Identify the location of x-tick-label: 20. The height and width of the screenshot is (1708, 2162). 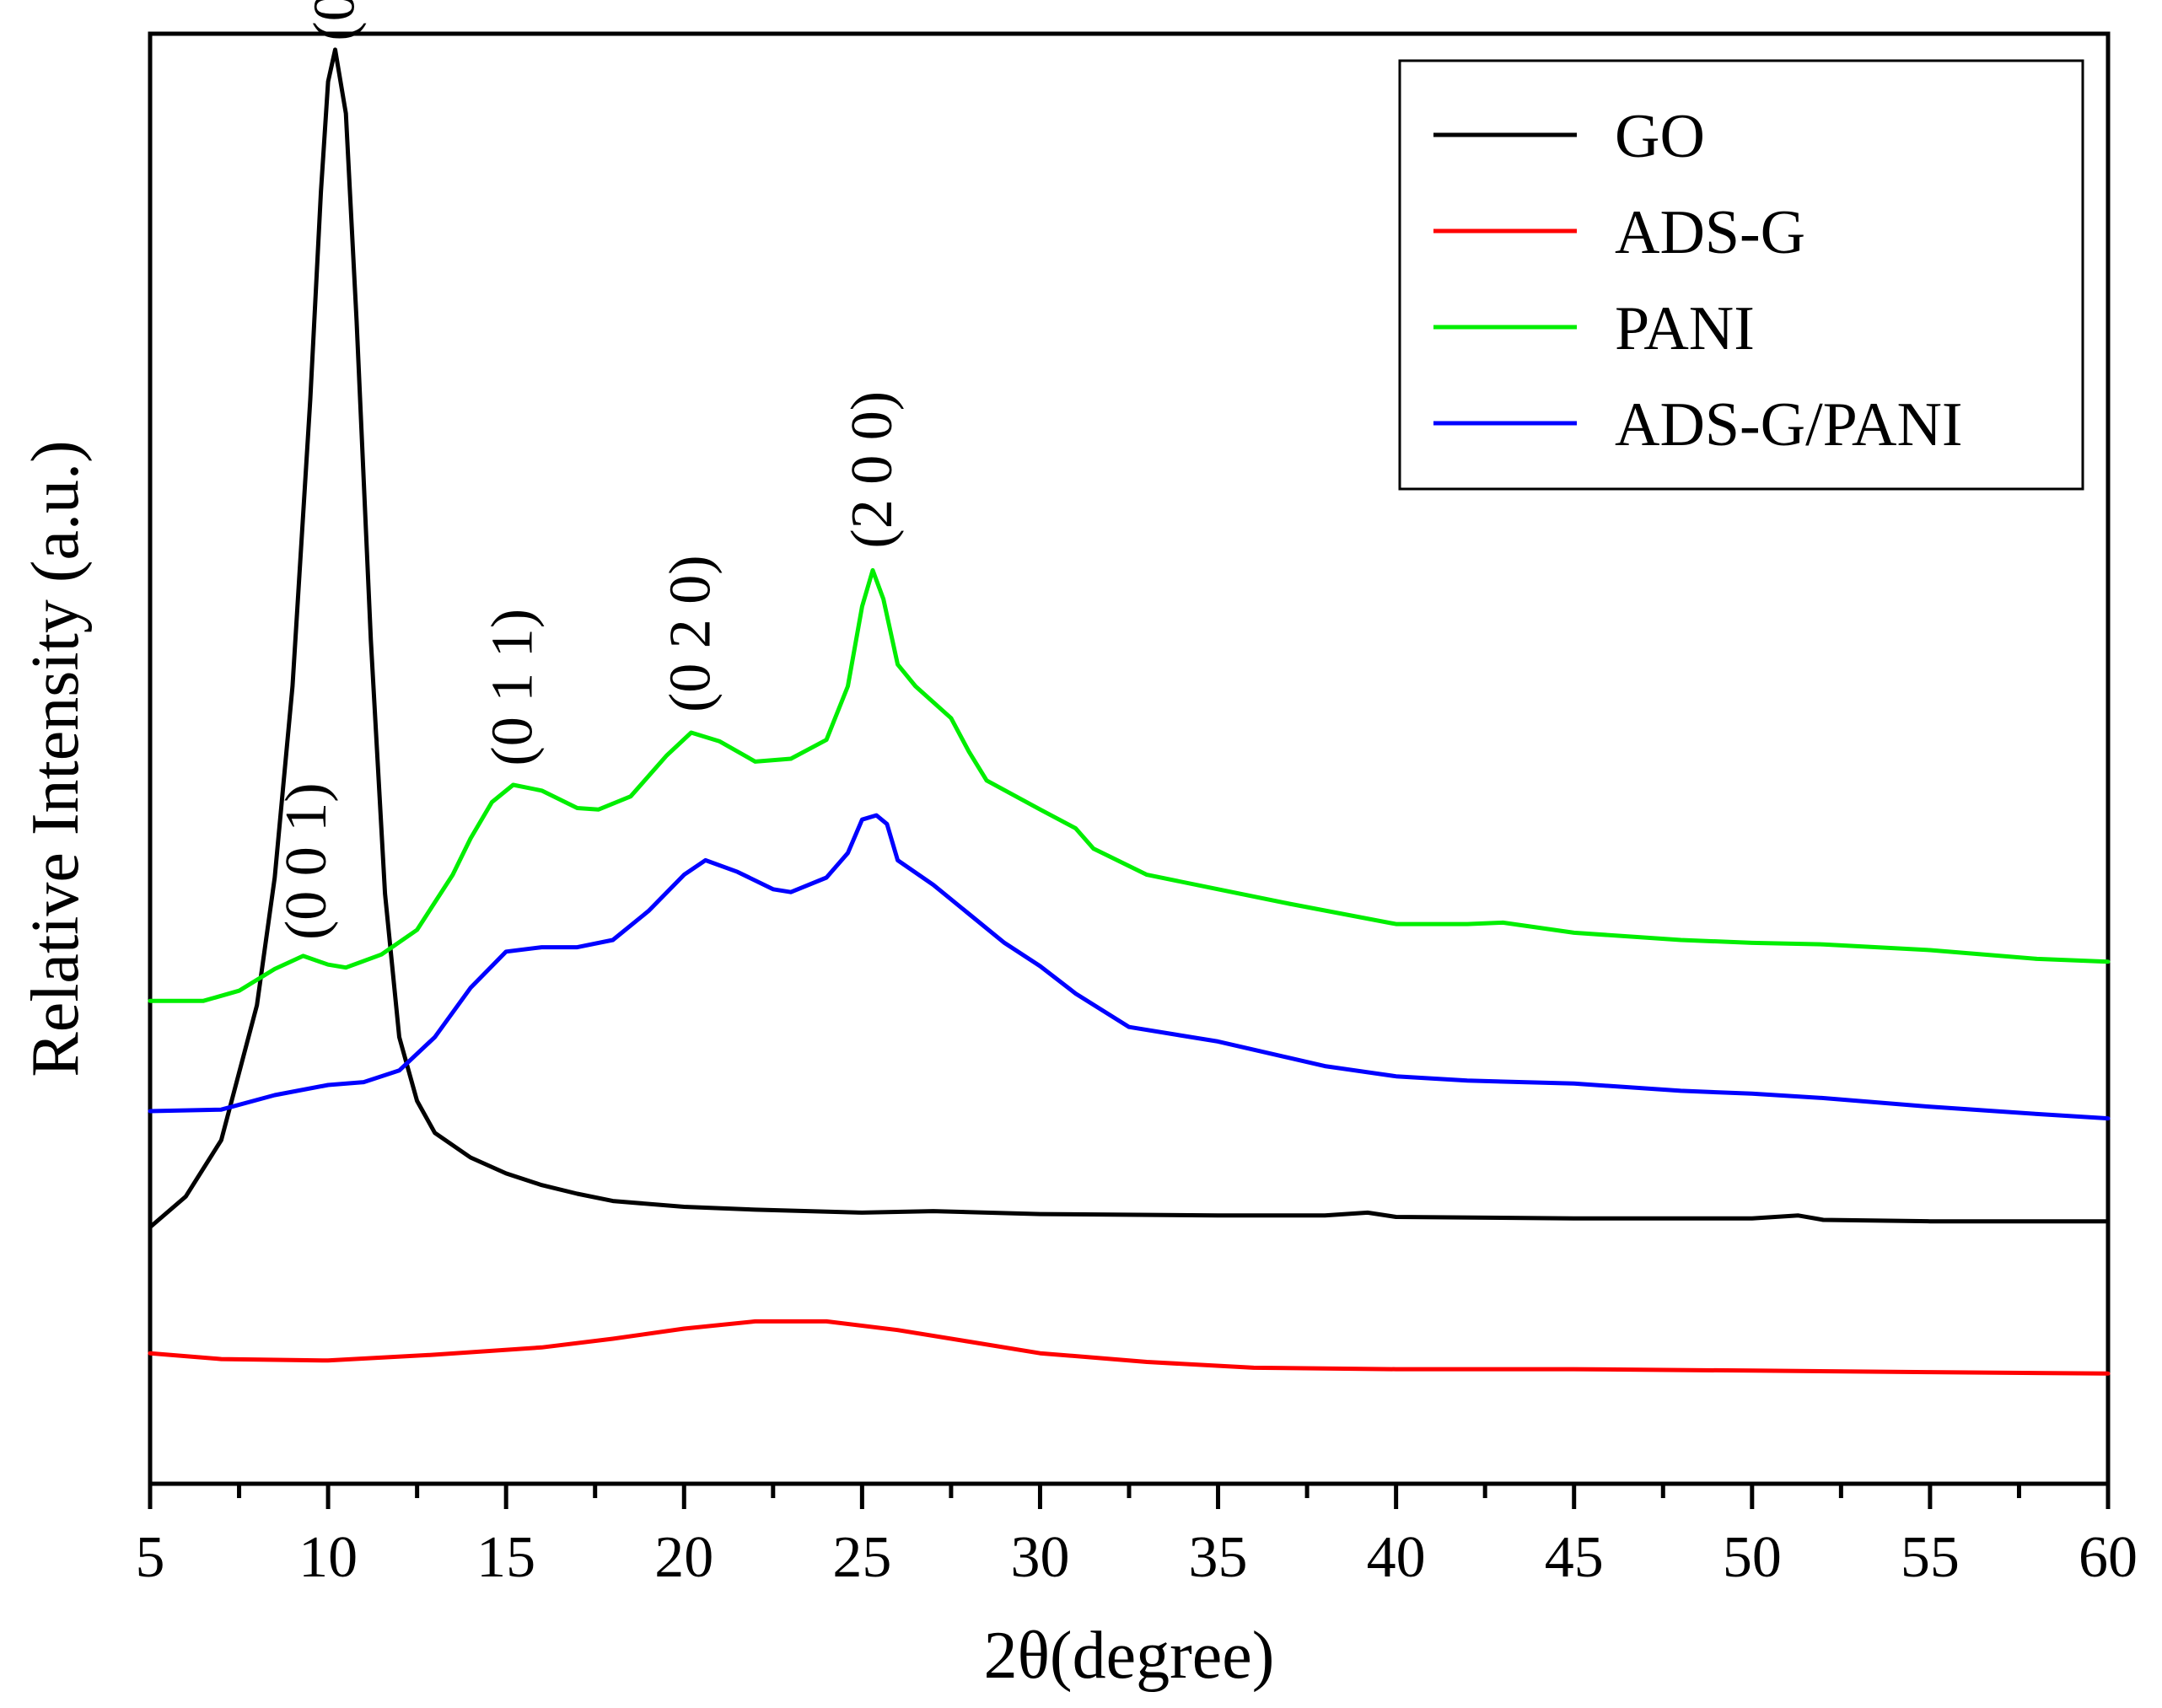
(684, 1558).